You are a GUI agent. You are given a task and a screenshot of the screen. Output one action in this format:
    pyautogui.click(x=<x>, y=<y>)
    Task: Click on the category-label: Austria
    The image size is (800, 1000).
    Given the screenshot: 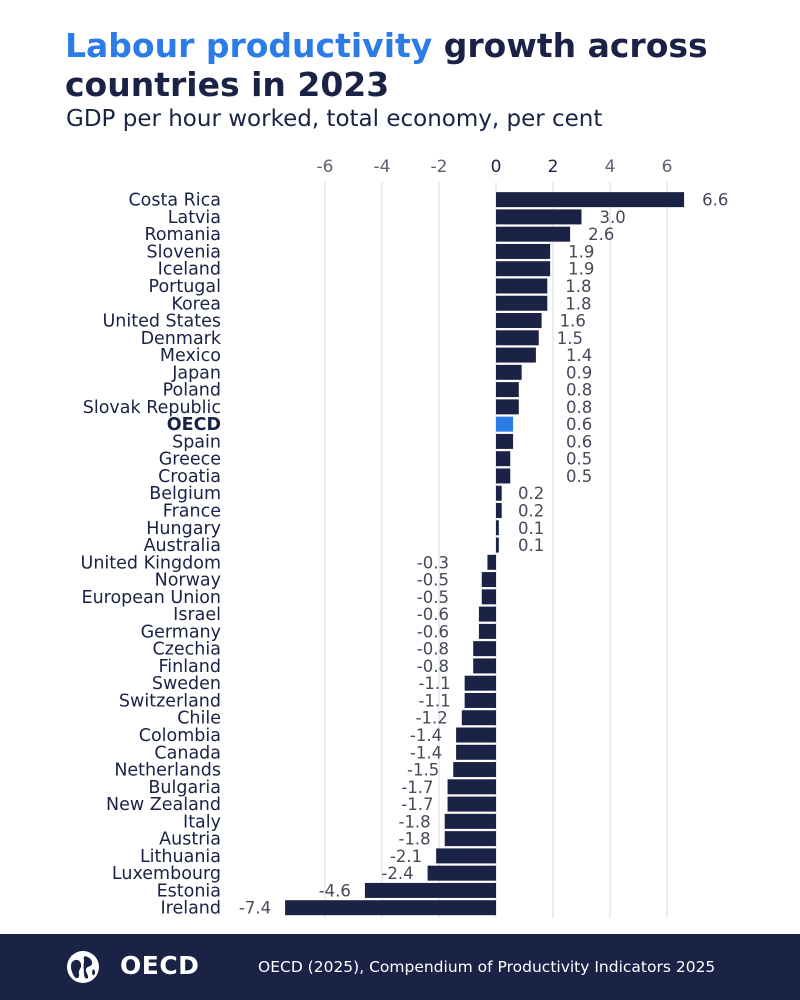 What is the action you would take?
    pyautogui.click(x=190, y=840)
    